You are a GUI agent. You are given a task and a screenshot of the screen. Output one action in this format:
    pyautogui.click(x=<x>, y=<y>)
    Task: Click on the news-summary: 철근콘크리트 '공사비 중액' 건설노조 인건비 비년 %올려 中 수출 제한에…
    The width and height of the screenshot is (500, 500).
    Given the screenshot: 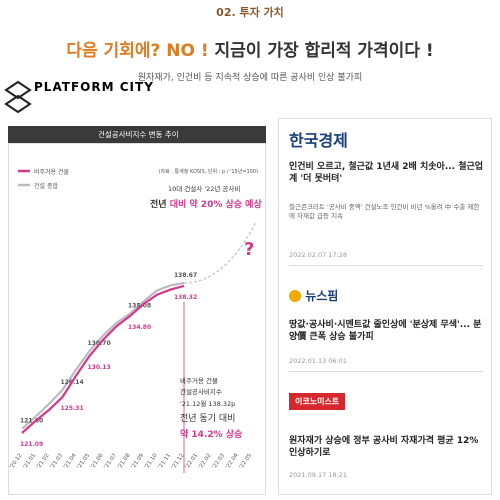 What is the action you would take?
    pyautogui.click(x=384, y=211)
    